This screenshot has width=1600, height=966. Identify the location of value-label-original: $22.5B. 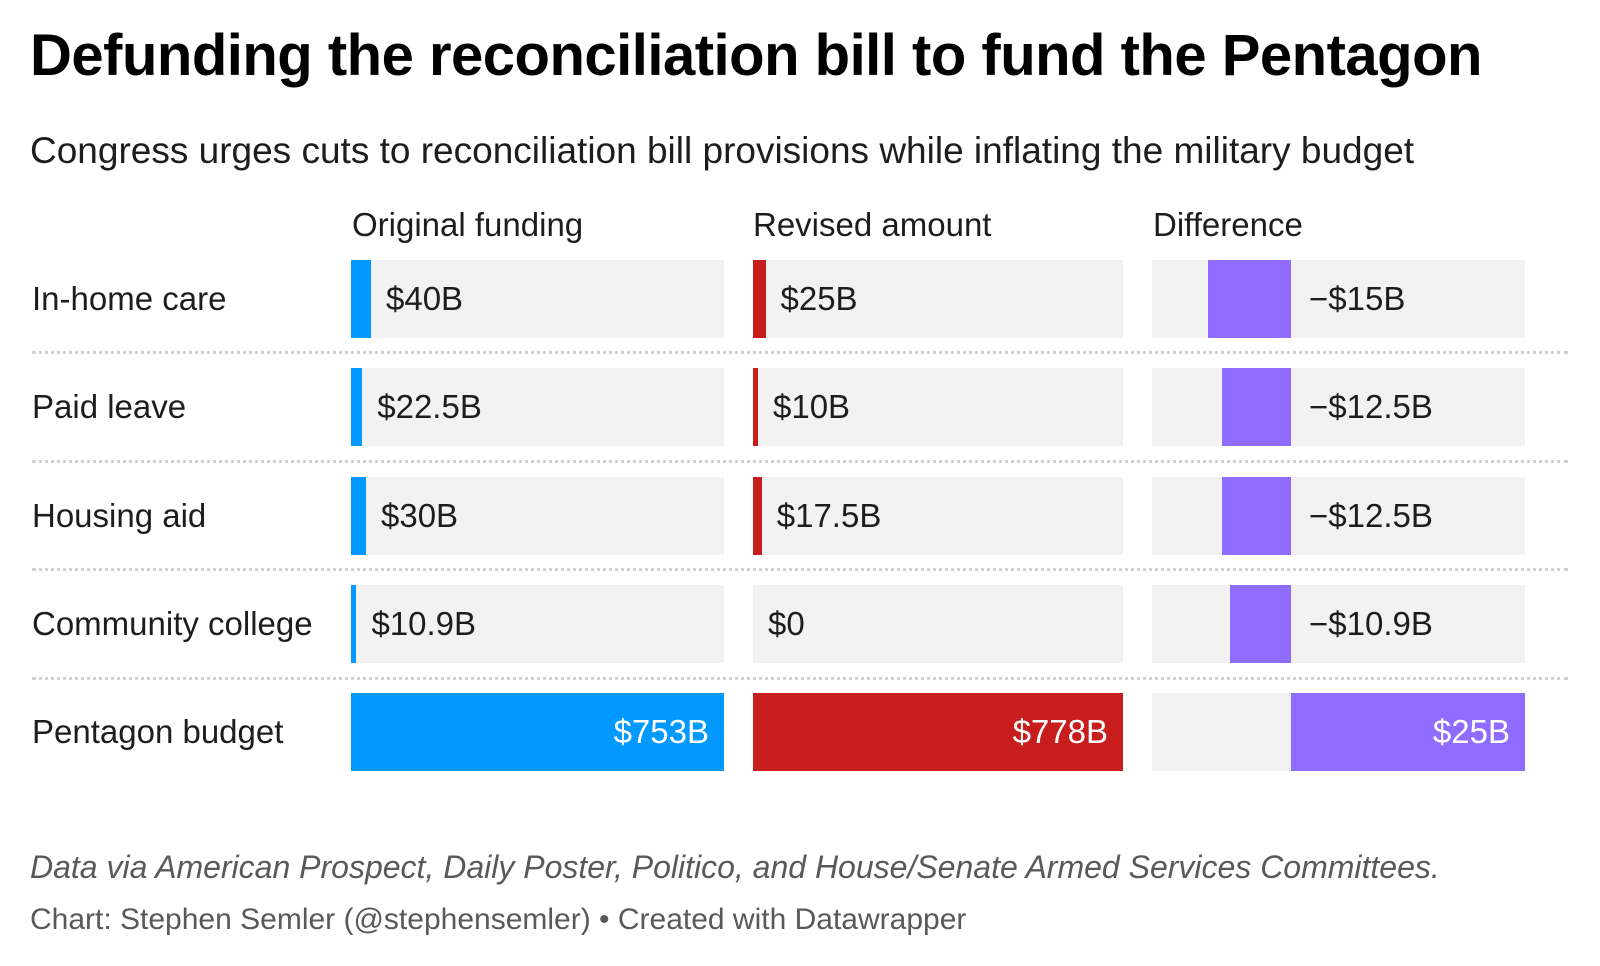
(429, 406).